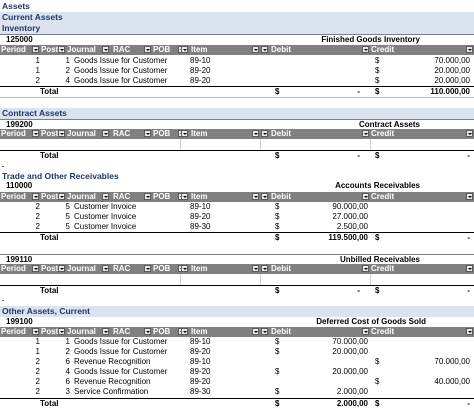 Image resolution: width=474 pixels, height=412 pixels. What do you see at coordinates (358, 155) in the screenshot?
I see `table-cell: -` at bounding box center [358, 155].